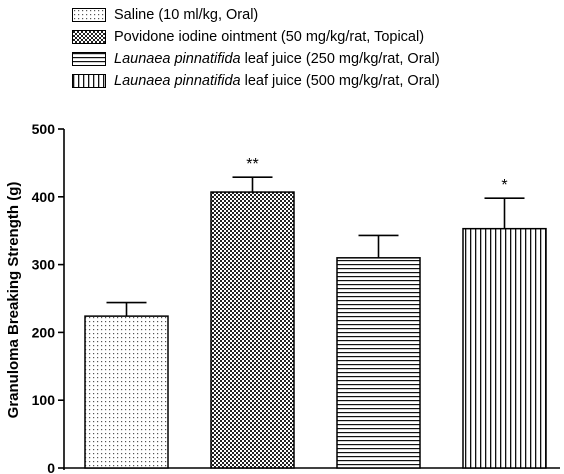 The image size is (564, 474). What do you see at coordinates (44, 197) in the screenshot?
I see `y-tick-label: 400` at bounding box center [44, 197].